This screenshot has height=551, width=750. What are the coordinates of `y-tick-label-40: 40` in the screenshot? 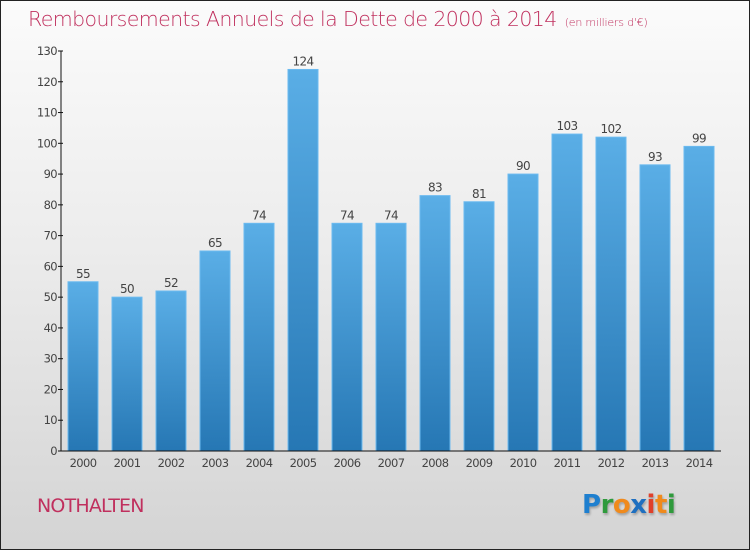 It's located at (51, 328).